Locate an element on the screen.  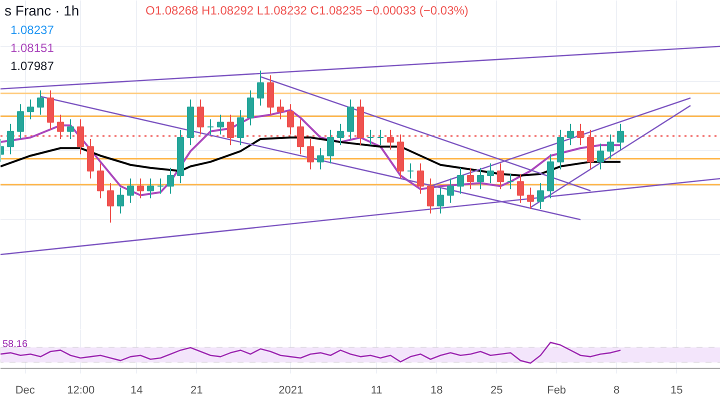
x-tick-label: 12:00 is located at coordinates (81, 390).